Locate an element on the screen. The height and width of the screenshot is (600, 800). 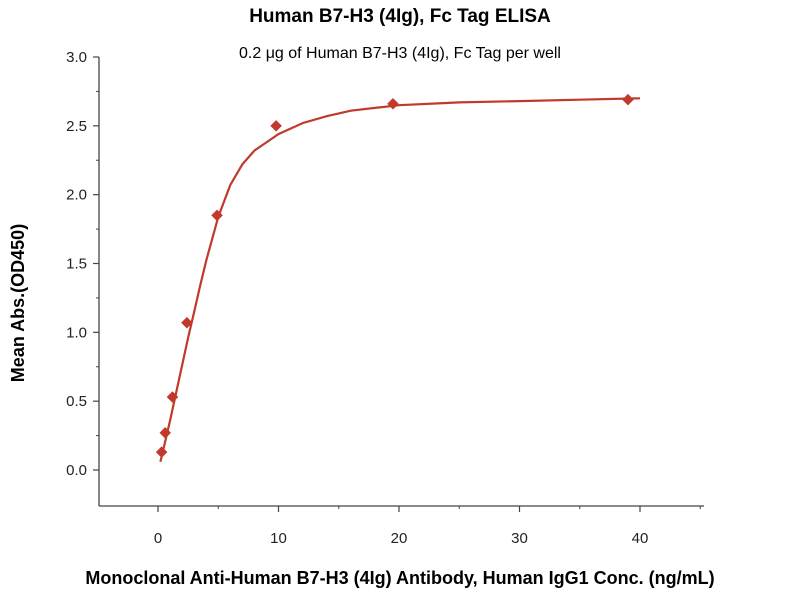
x-tick-label: 10 is located at coordinates (278, 538).